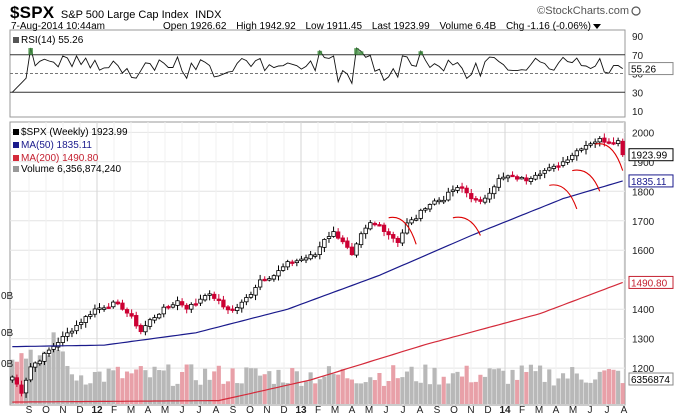 This screenshot has width=675, height=415. Describe the element at coordinates (52, 145) in the screenshot. I see `ma50-legend: MA(50) 1835.11` at that location.